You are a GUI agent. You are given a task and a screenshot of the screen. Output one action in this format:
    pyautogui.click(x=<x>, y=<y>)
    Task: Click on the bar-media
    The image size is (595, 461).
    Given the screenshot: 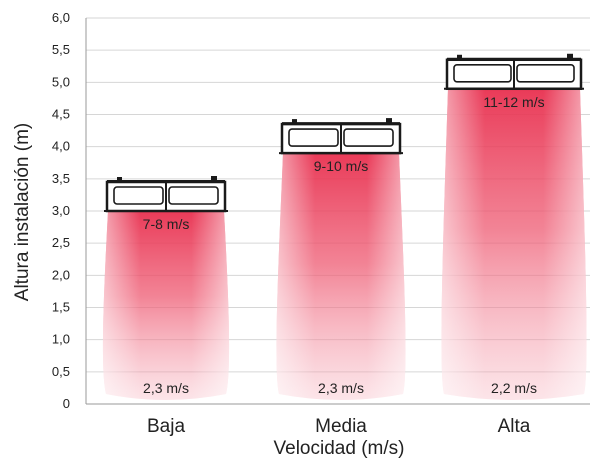 What is the action you would take?
    pyautogui.click(x=341, y=276)
    